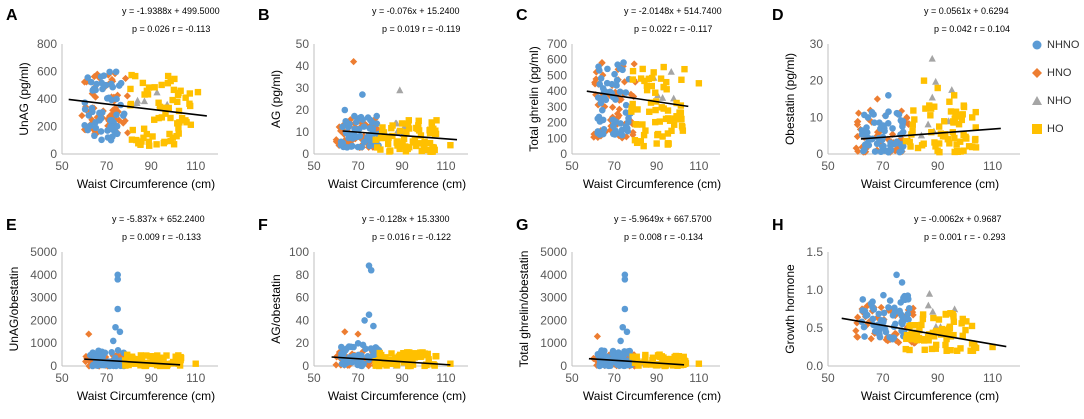  Describe the element at coordinates (522, 225) in the screenshot. I see `panel-letter: G` at that location.